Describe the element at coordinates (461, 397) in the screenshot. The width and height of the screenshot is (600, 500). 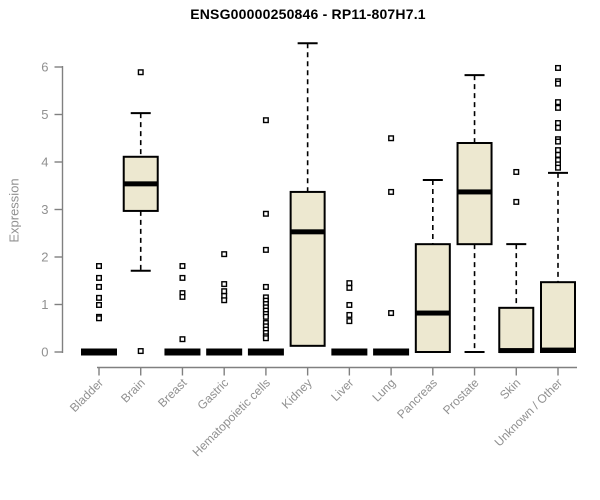
I see `x-category-label: Prostate` at that location.